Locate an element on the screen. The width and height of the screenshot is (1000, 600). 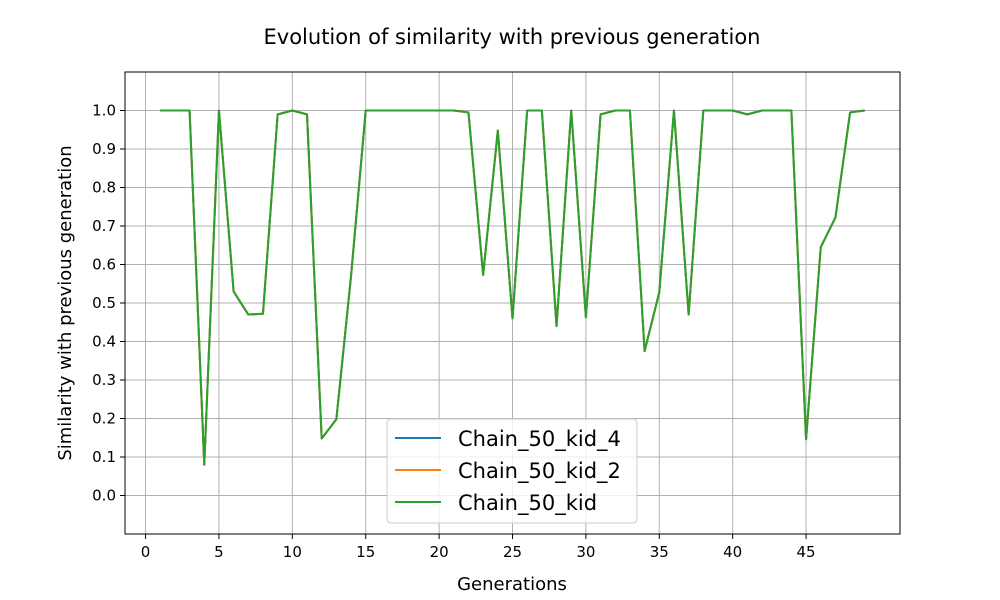
y-tick-label: 0.8 is located at coordinates (104, 188).